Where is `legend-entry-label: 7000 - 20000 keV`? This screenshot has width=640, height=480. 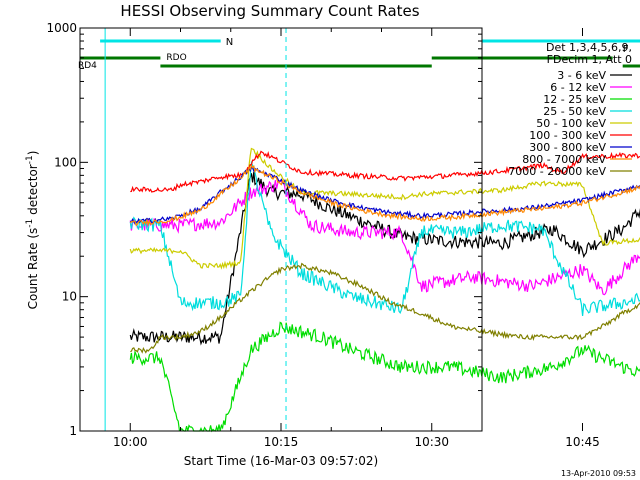 legend-entry-label: 7000 - 20000 keV is located at coordinates (557, 171).